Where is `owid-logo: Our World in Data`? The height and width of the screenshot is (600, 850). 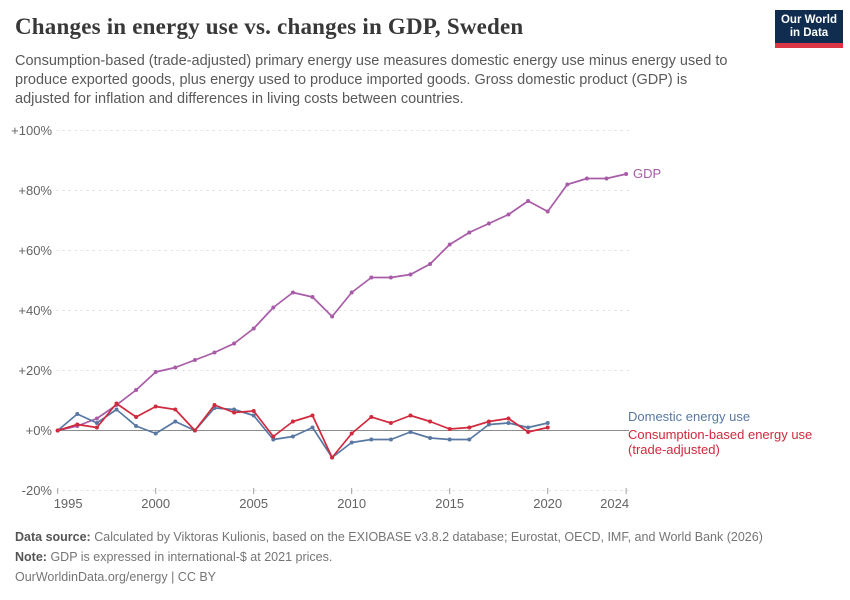
owid-logo: Our World in Data is located at coordinates (809, 29).